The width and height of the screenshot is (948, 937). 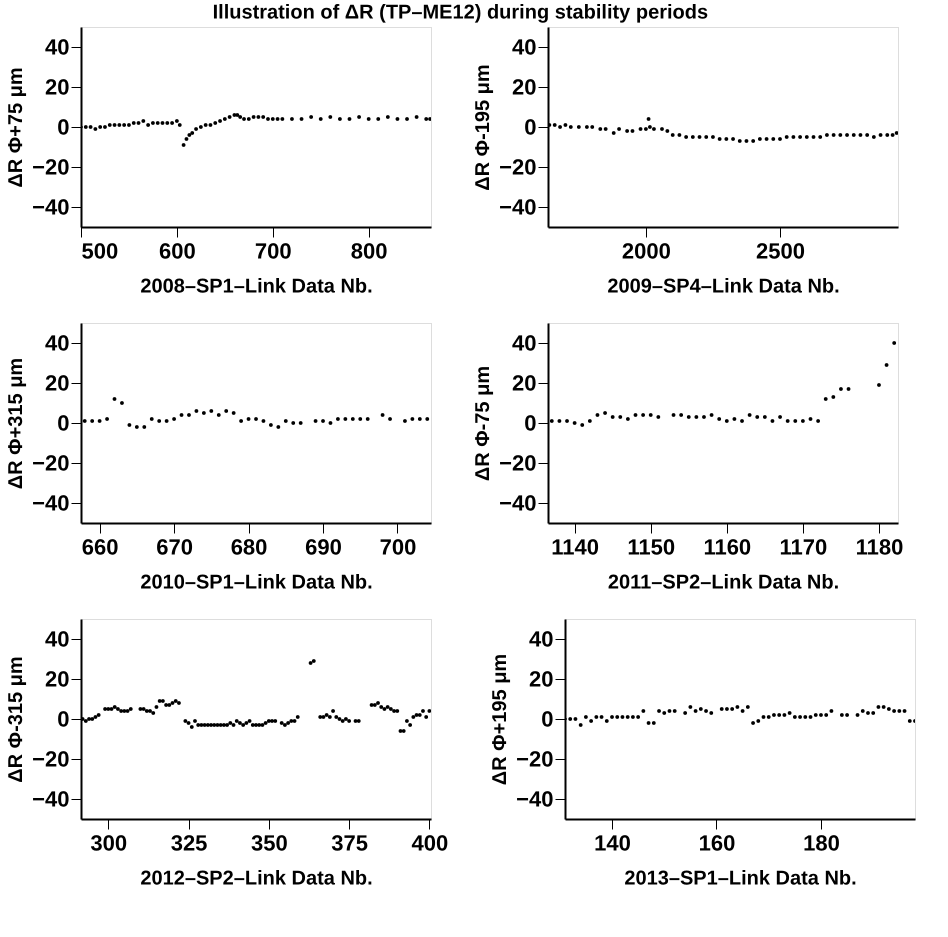 What do you see at coordinates (369, 251) in the screenshot?
I see `x-tick-label: 800` at bounding box center [369, 251].